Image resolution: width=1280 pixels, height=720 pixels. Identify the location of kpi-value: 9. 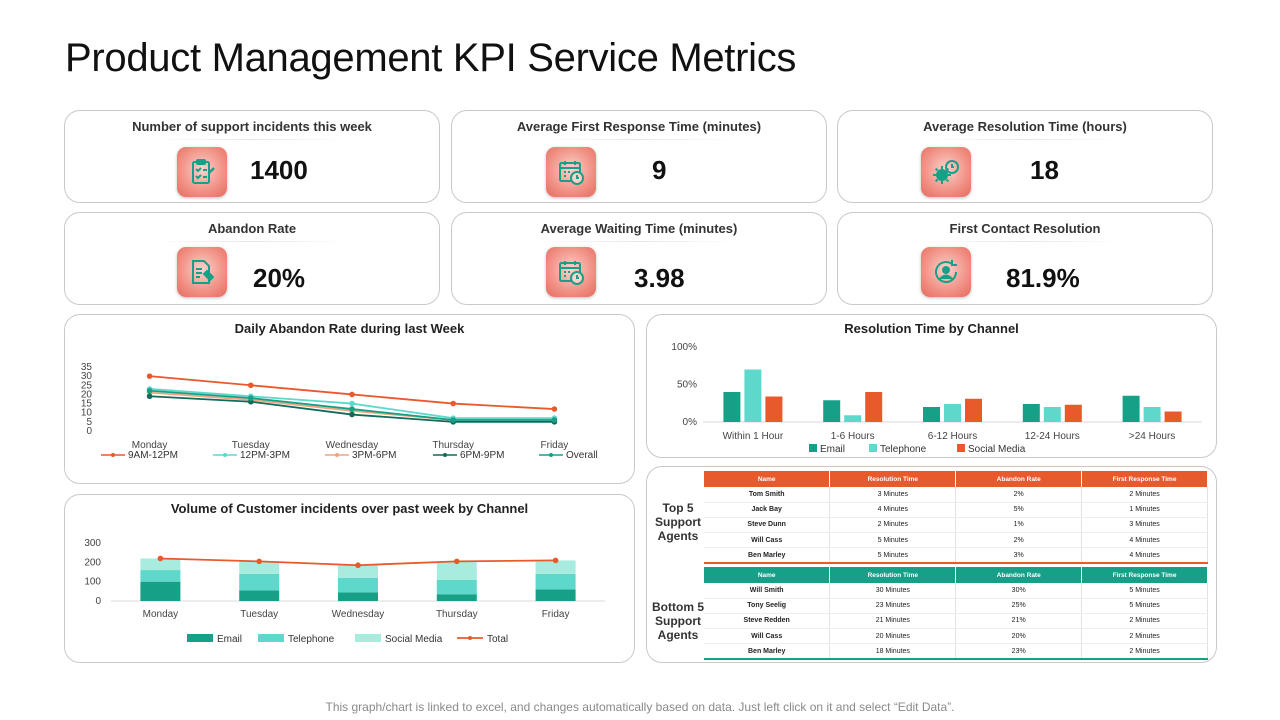
(659, 170).